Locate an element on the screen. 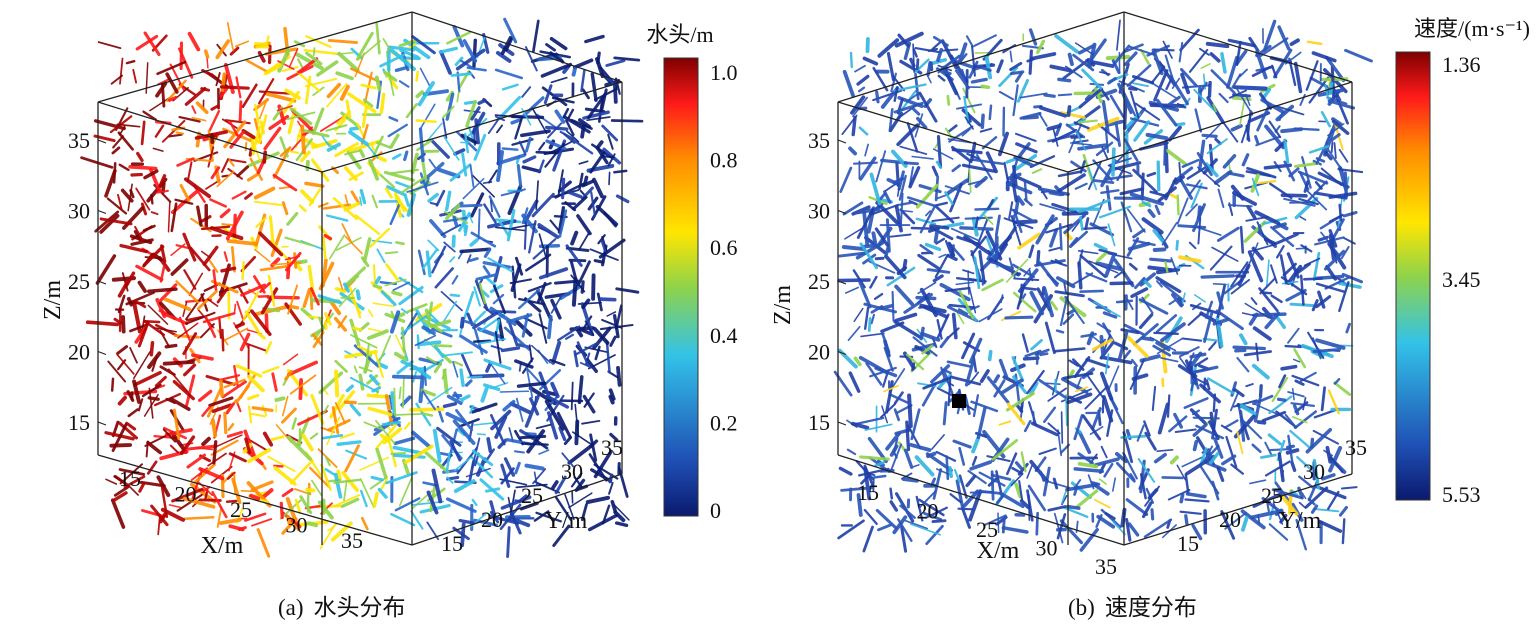  caption-text: 速度分布 is located at coordinates (1150, 607).